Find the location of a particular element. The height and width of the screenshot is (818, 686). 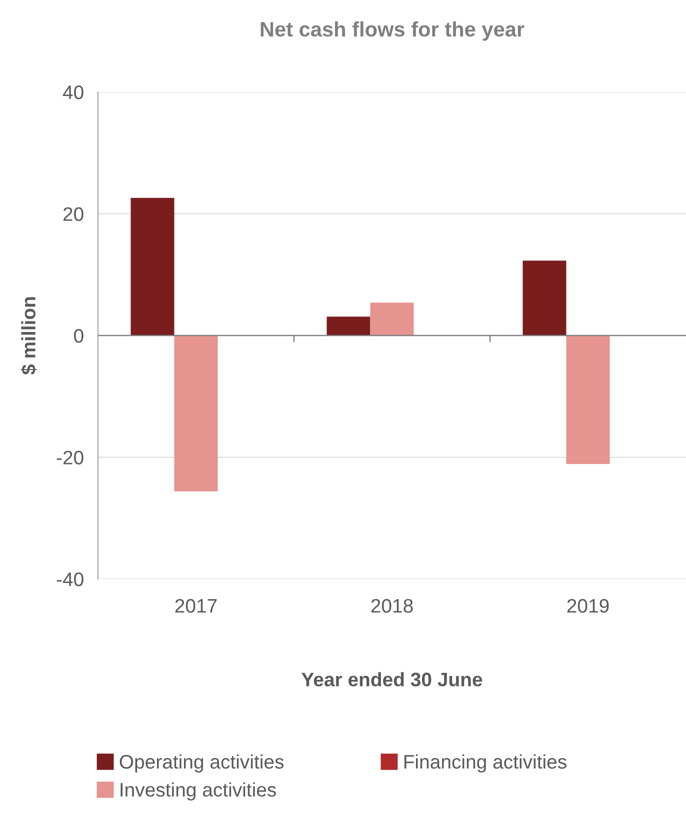

y-axis-title: $ million is located at coordinates (28, 336).